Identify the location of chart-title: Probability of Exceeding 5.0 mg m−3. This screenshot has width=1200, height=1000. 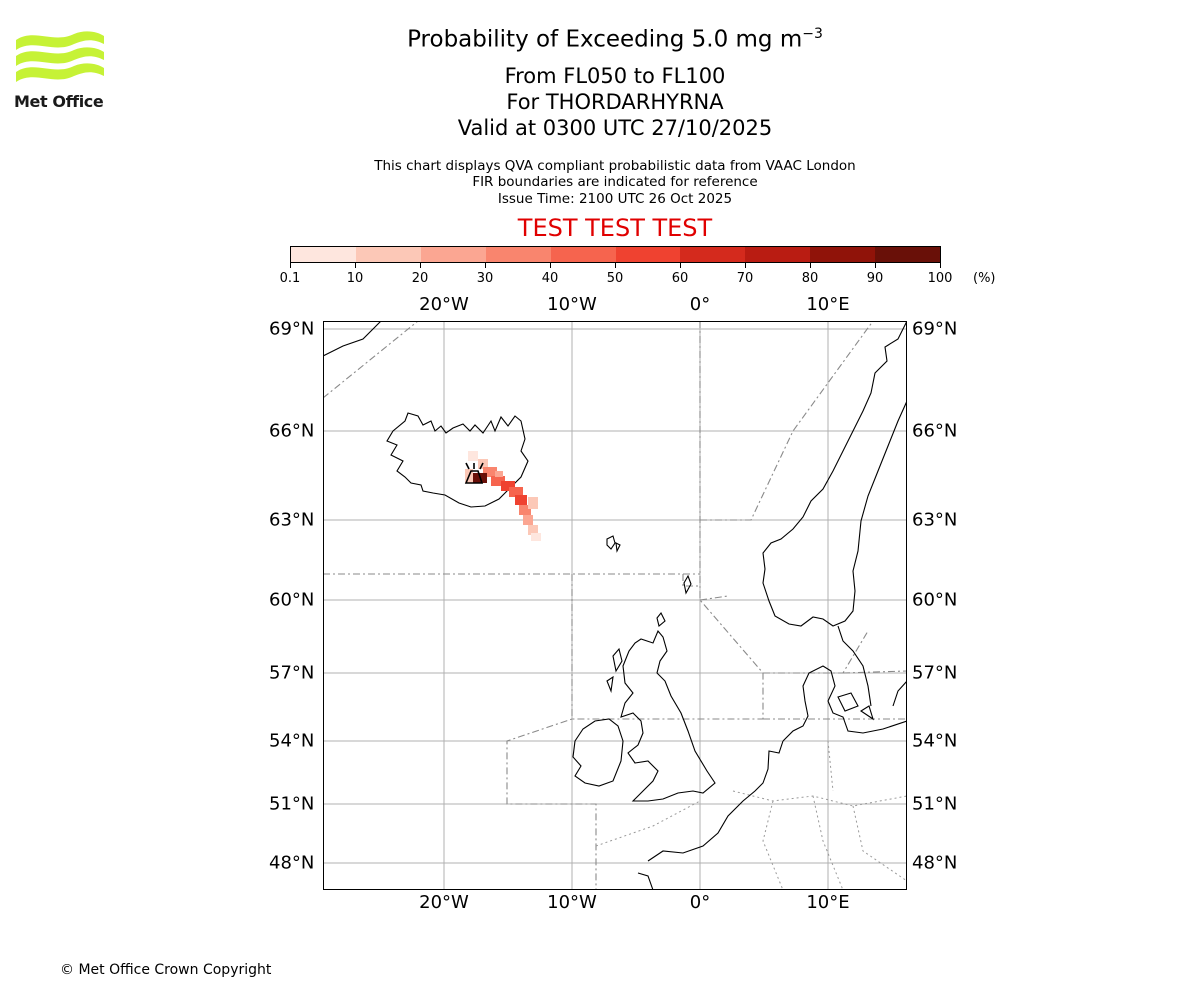
(615, 39).